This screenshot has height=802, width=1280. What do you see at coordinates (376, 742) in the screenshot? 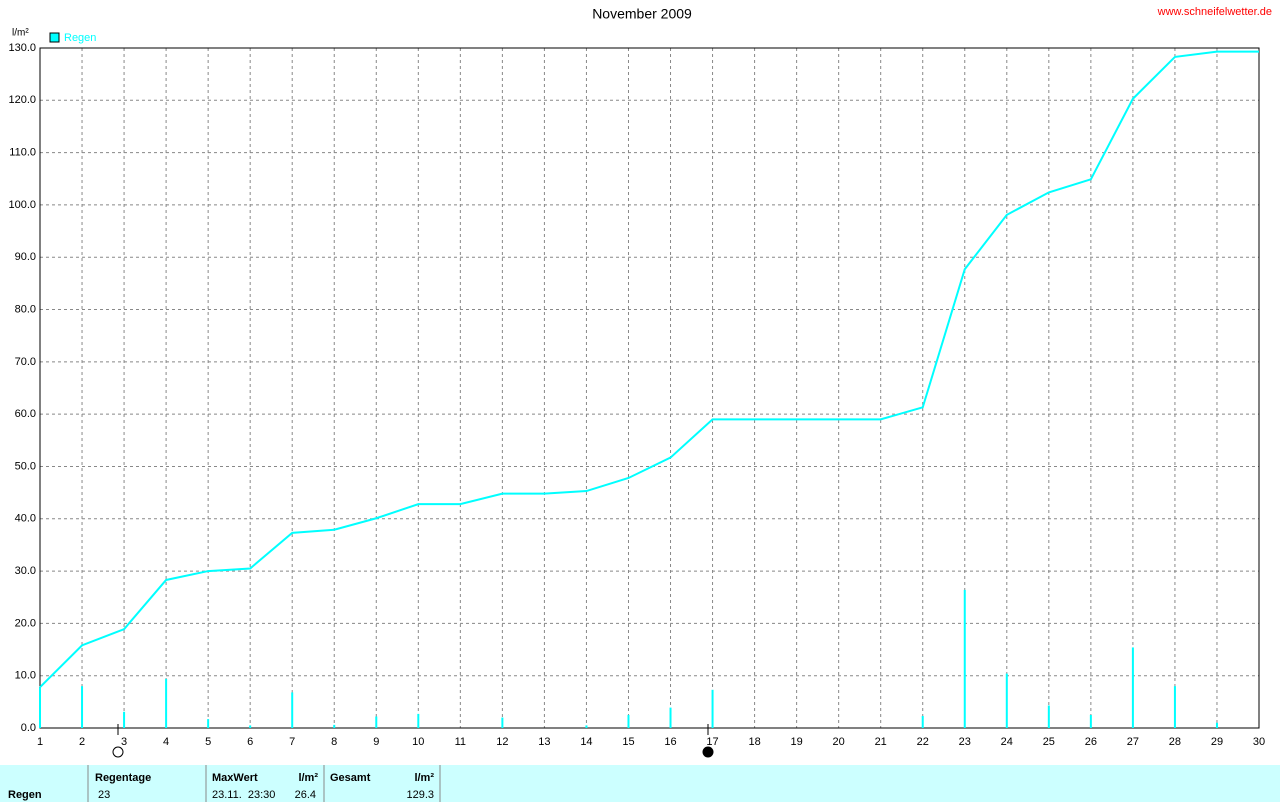
I see `x-tick-label: 9` at bounding box center [376, 742].